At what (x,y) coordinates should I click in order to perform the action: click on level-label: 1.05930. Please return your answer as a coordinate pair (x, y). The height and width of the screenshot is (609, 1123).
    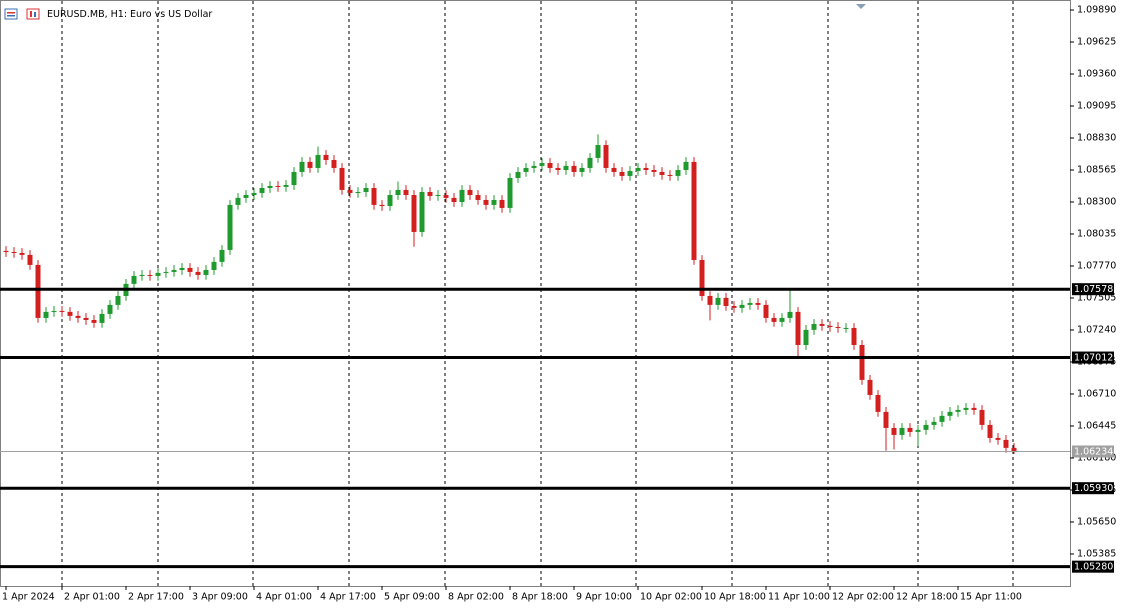
    Looking at the image, I should click on (1093, 488).